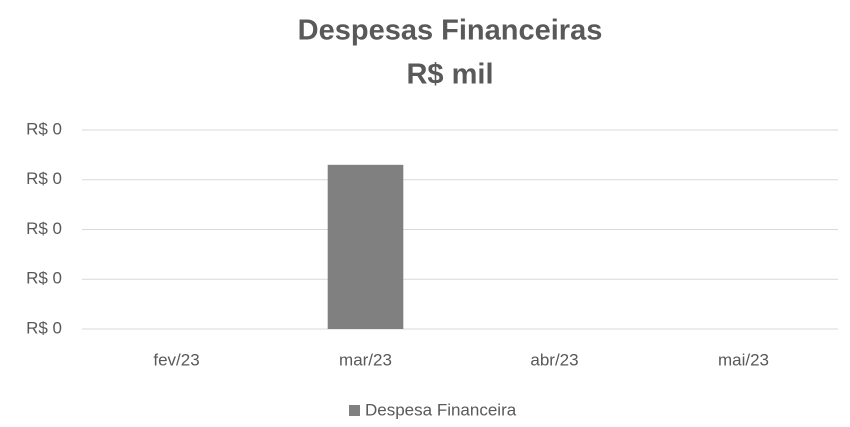  I want to click on chart-subtitle: R$ mil, so click(449, 75).